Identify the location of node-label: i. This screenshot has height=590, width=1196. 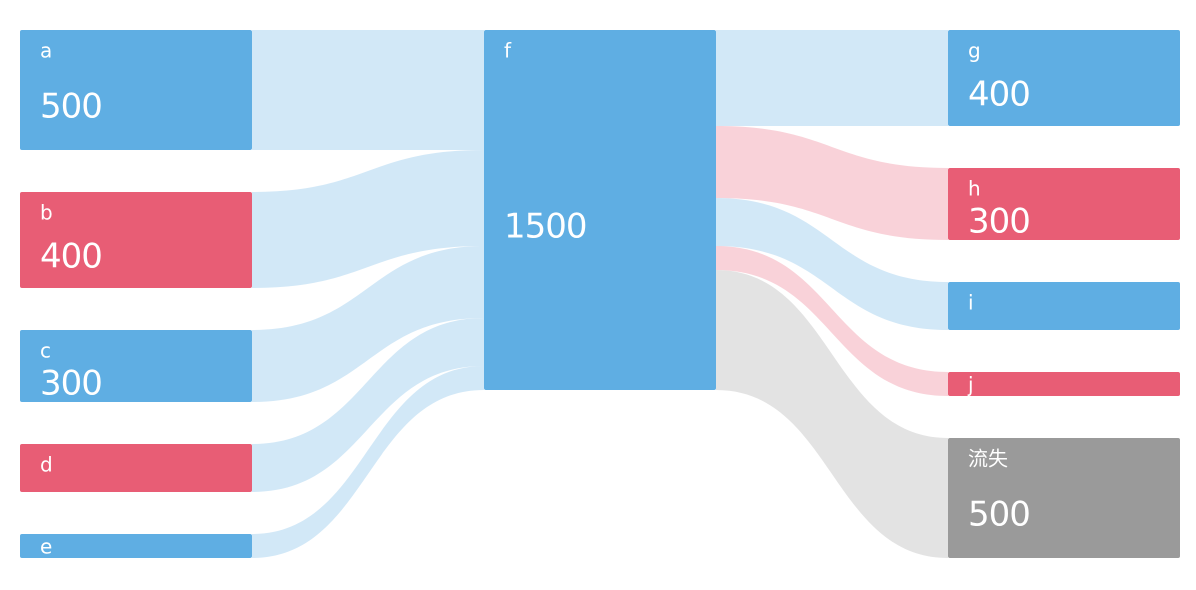
(971, 303).